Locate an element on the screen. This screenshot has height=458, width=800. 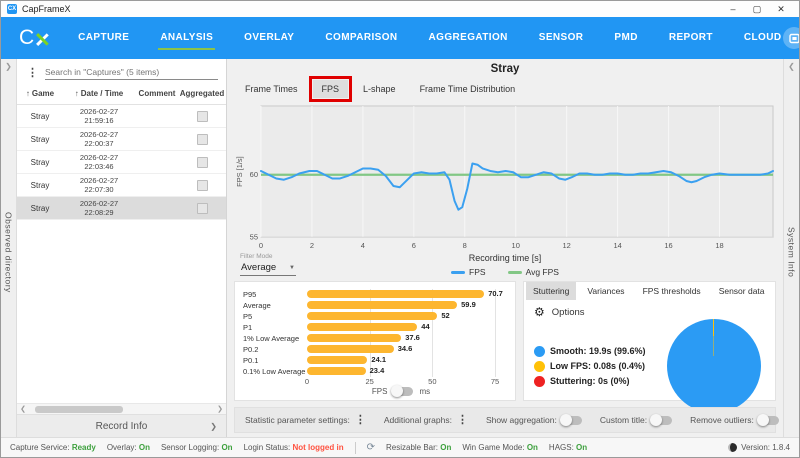
screenshot-icon is located at coordinates (794, 38).